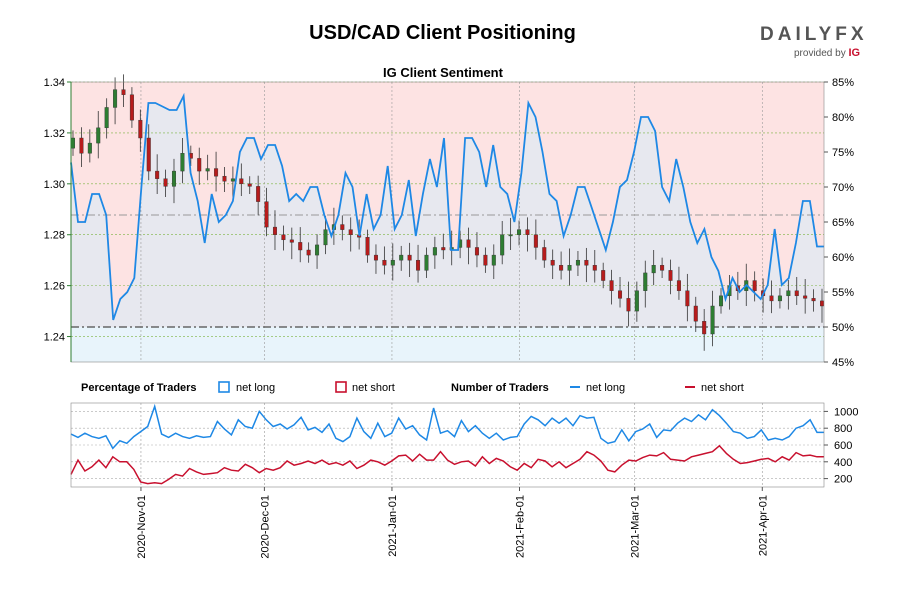  What do you see at coordinates (341, 387) in the screenshot?
I see `legend-pct-short-swatch` at bounding box center [341, 387].